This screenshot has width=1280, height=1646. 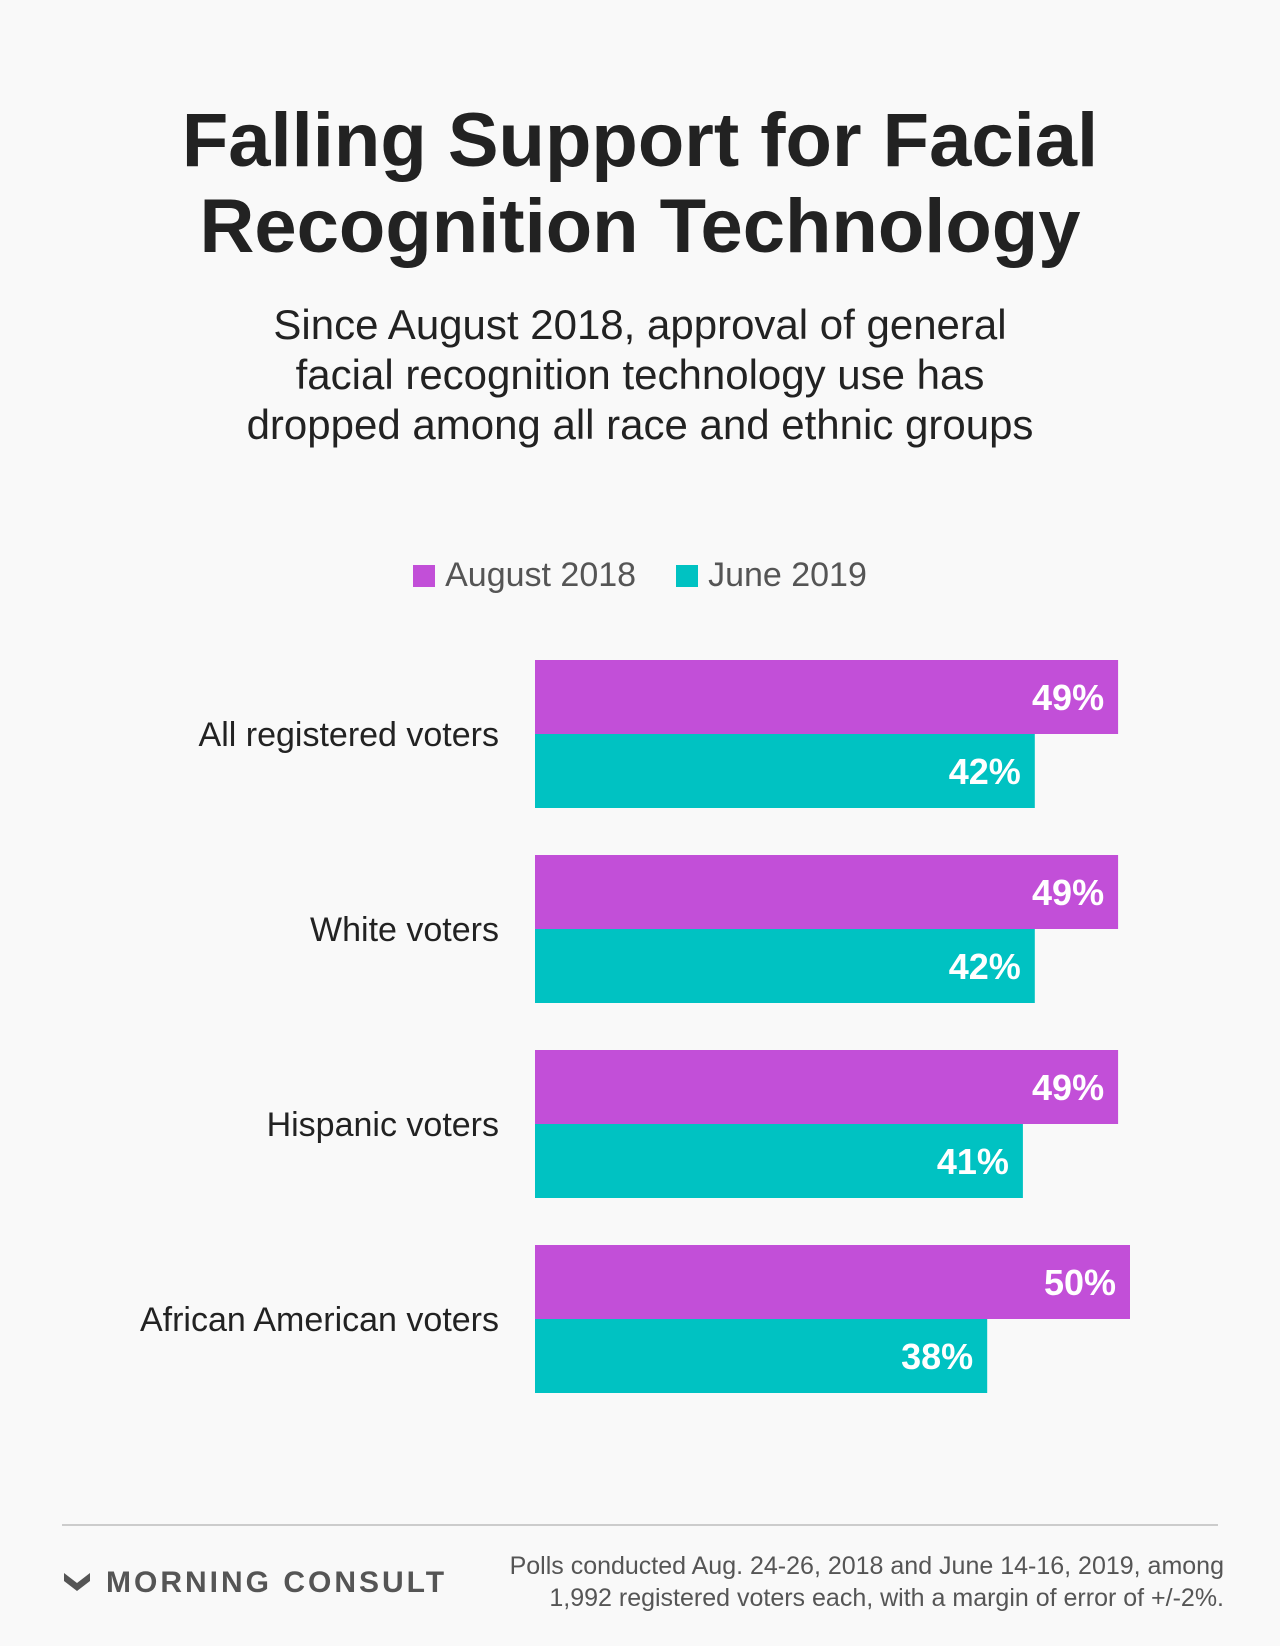 What do you see at coordinates (785, 966) in the screenshot?
I see `bar-june-2019-white-voters` at bounding box center [785, 966].